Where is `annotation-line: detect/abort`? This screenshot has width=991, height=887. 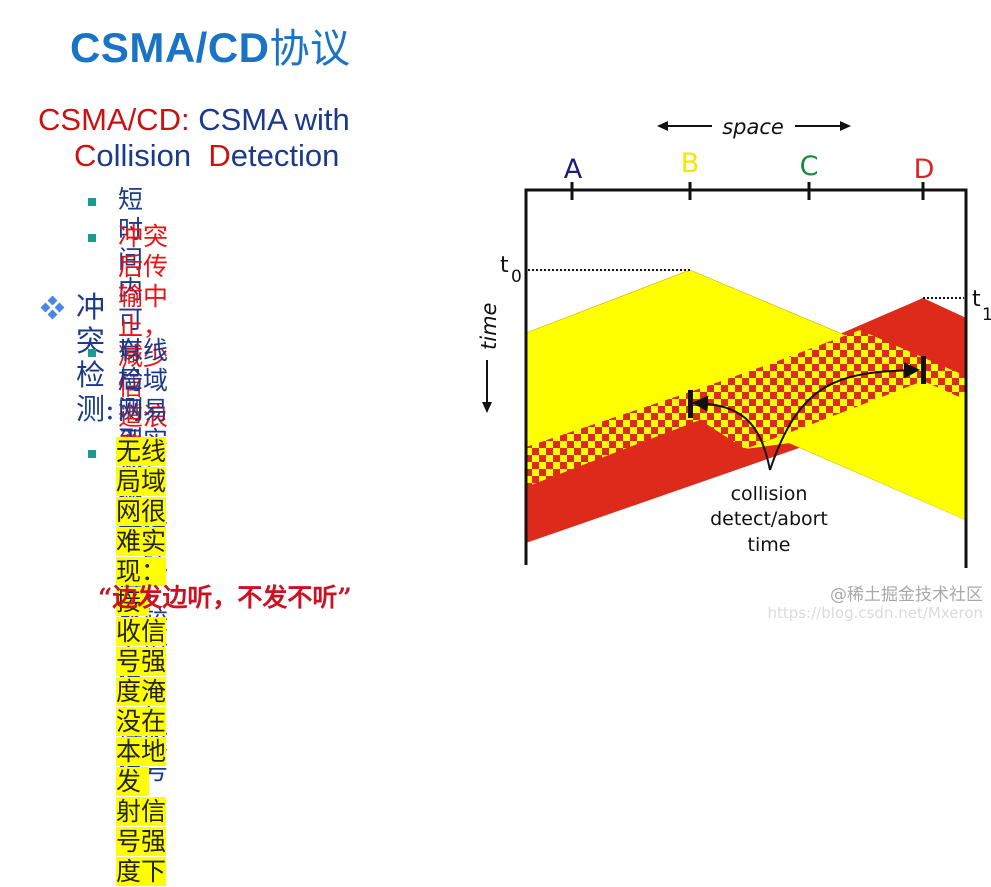
annotation-line: detect/abort is located at coordinates (769, 519).